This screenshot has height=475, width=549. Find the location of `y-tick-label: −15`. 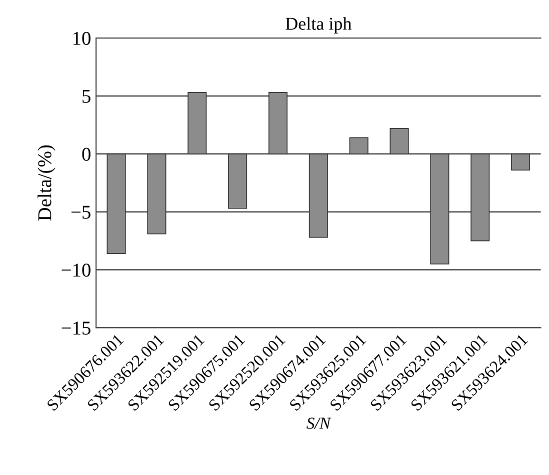

y-tick-label: −15 is located at coordinates (76, 328).